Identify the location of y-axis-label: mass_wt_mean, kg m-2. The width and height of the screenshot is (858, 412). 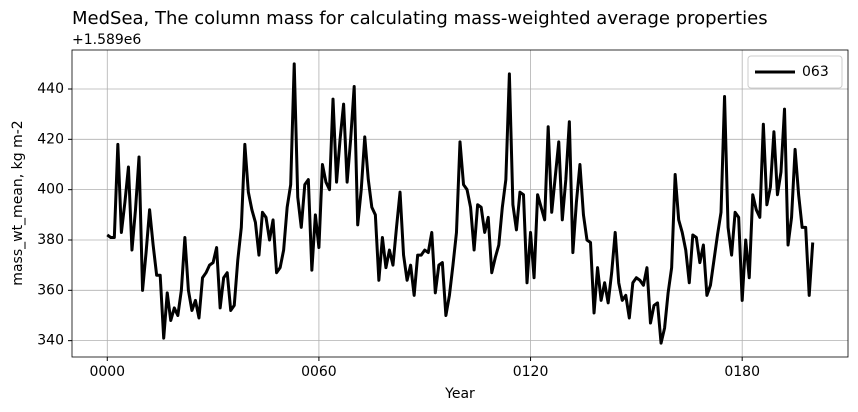
(18, 202).